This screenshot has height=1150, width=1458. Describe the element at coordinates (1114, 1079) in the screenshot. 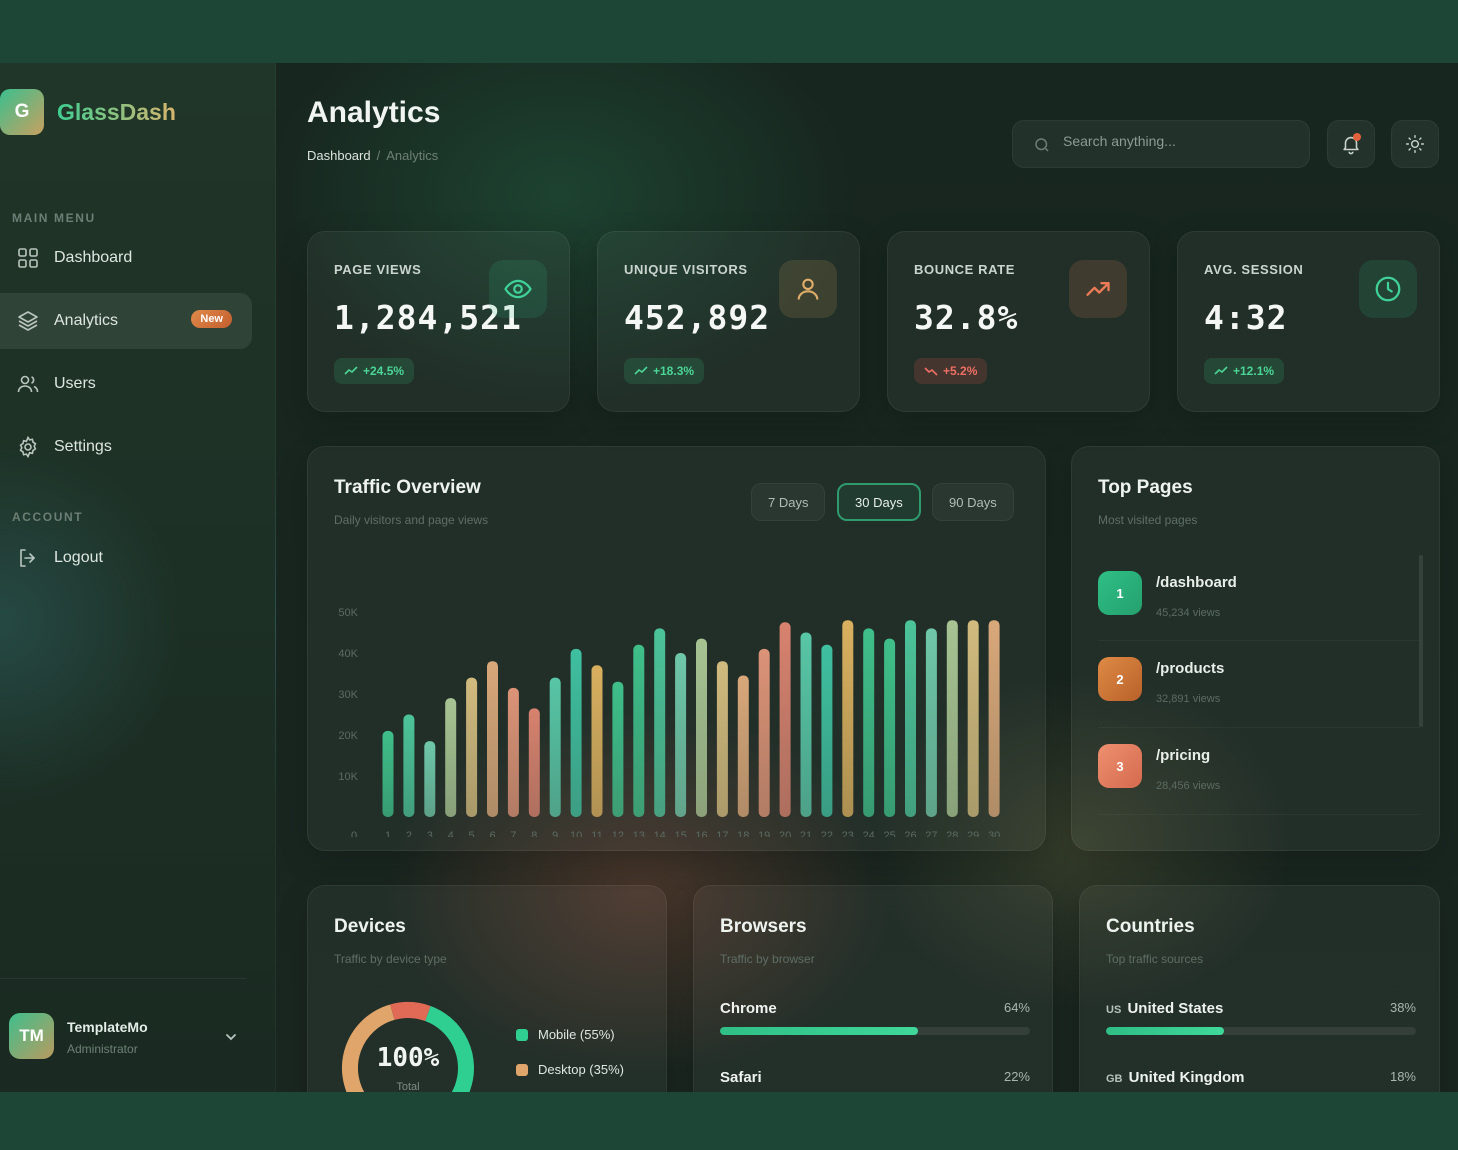

I see `country-code: GB` at that location.